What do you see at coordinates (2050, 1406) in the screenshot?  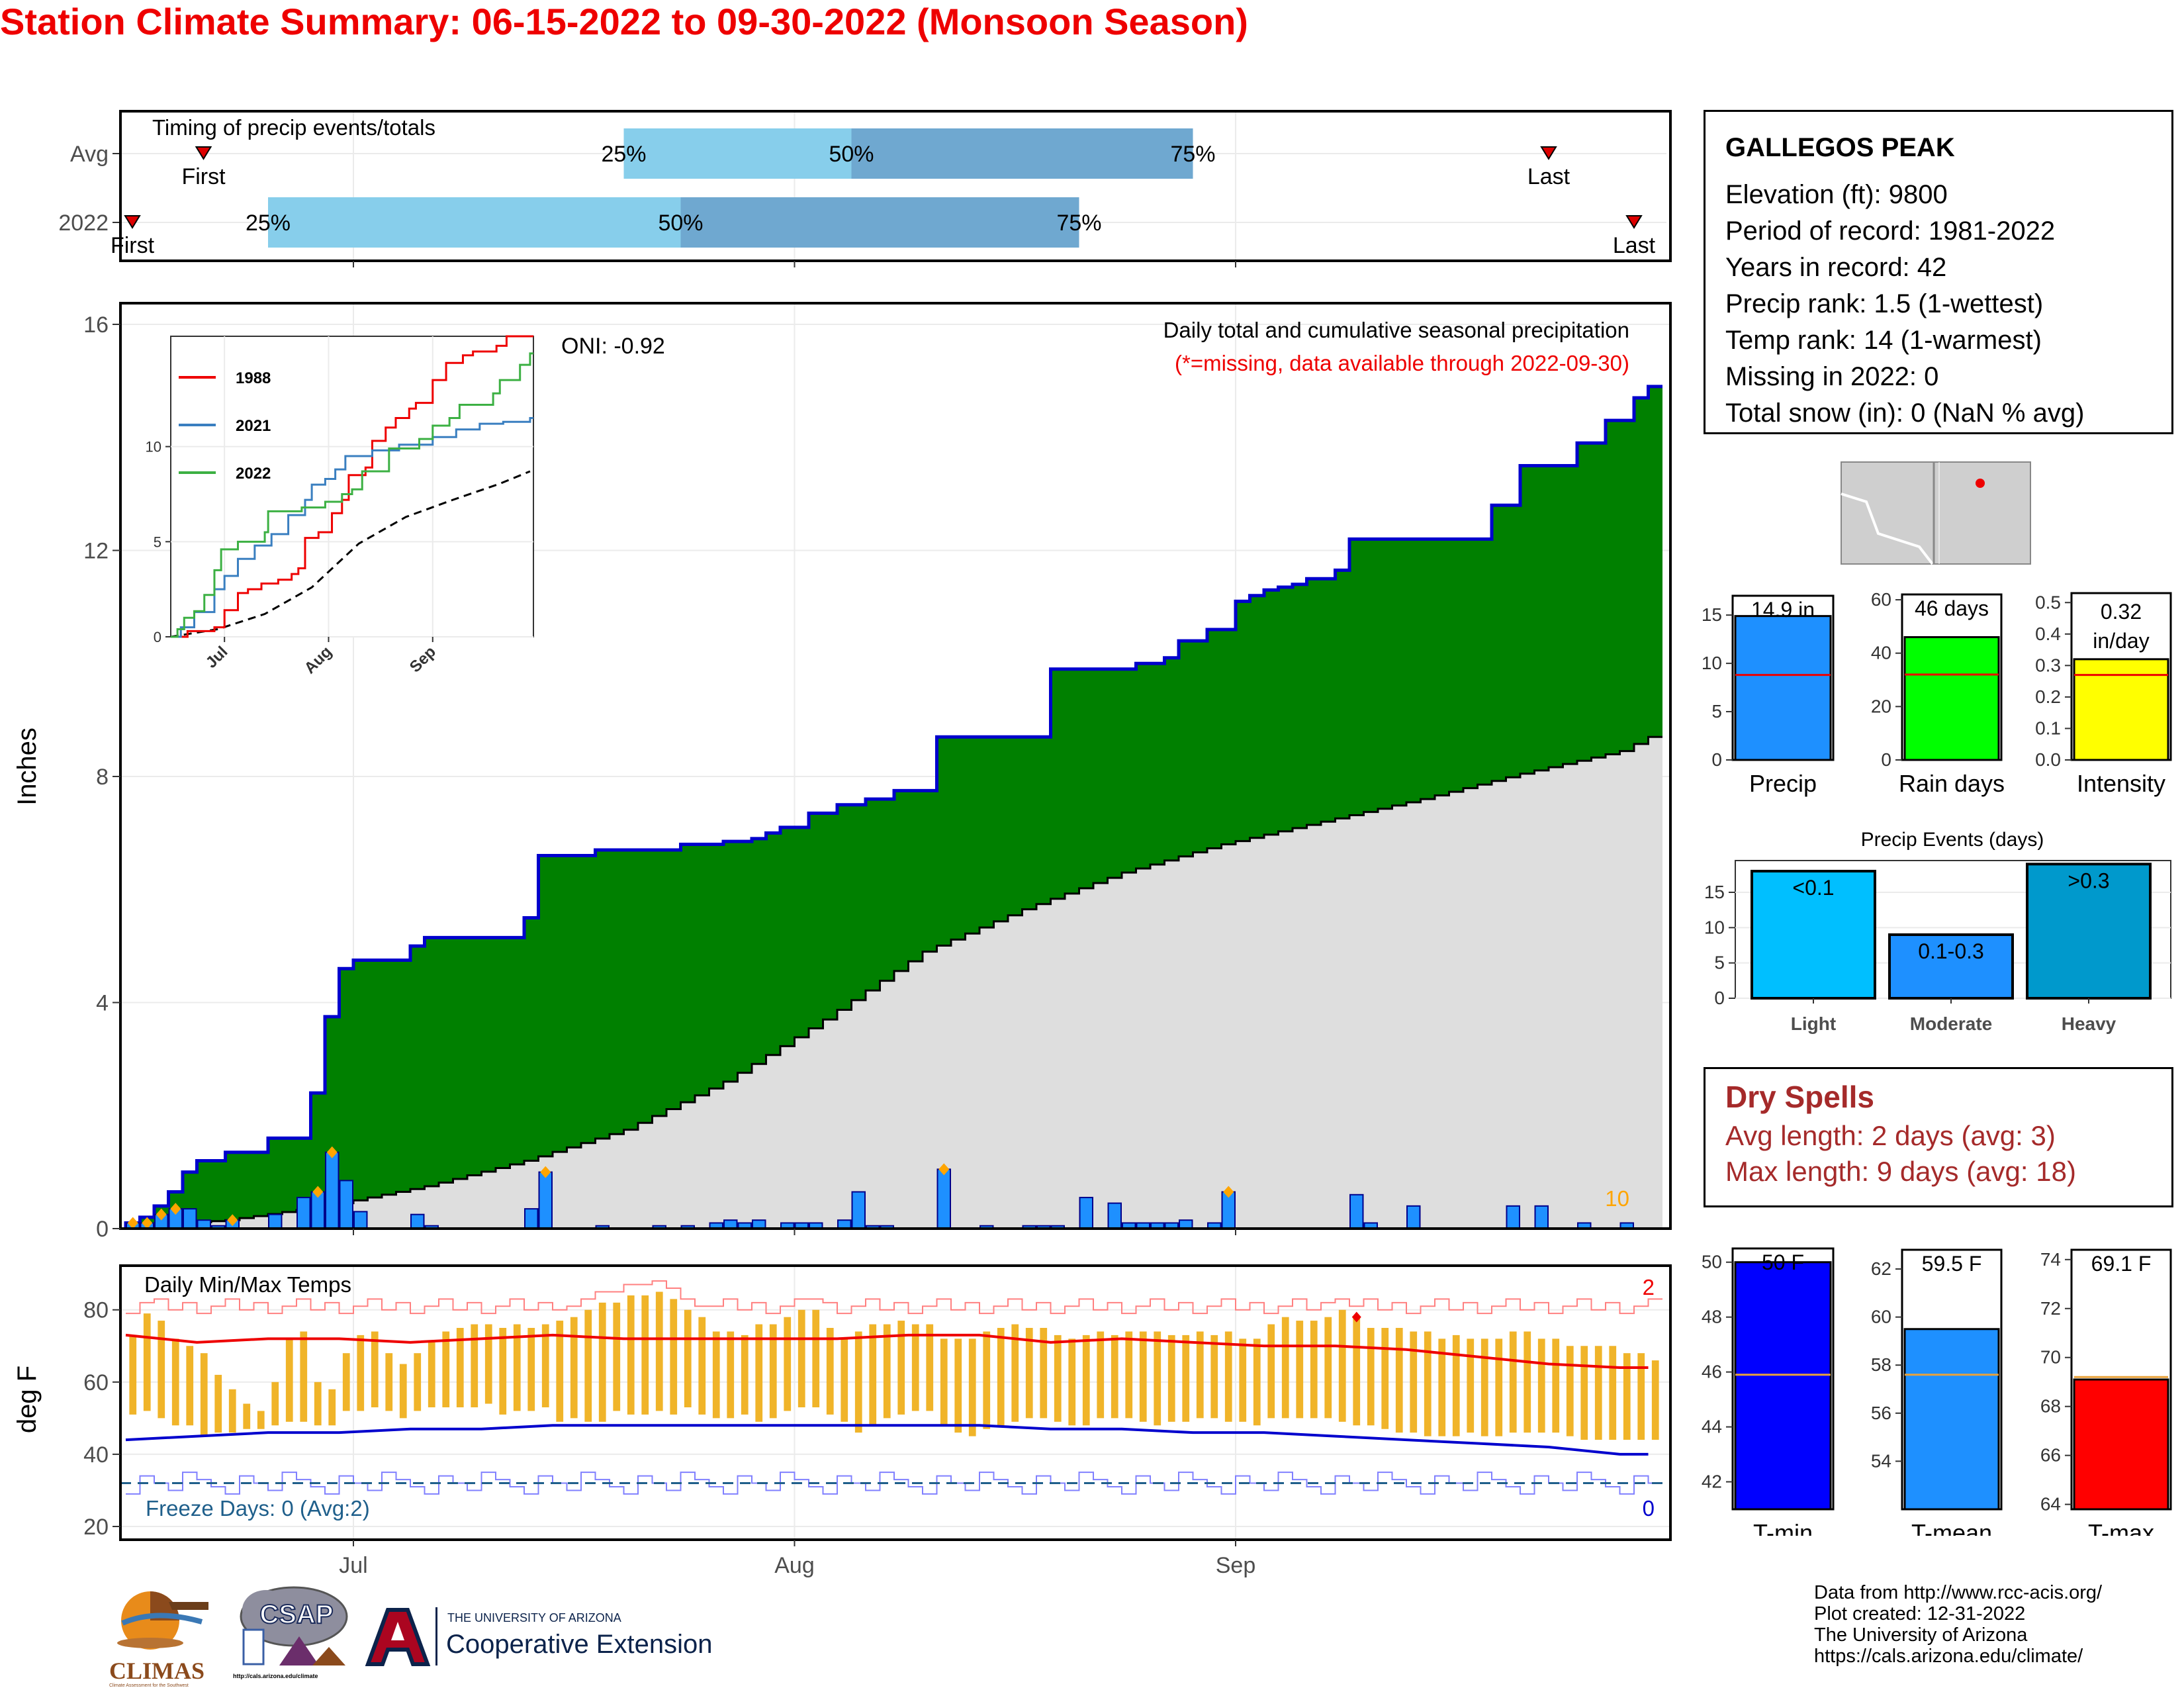 I see `tmax-ytick-label-2: 68` at bounding box center [2050, 1406].